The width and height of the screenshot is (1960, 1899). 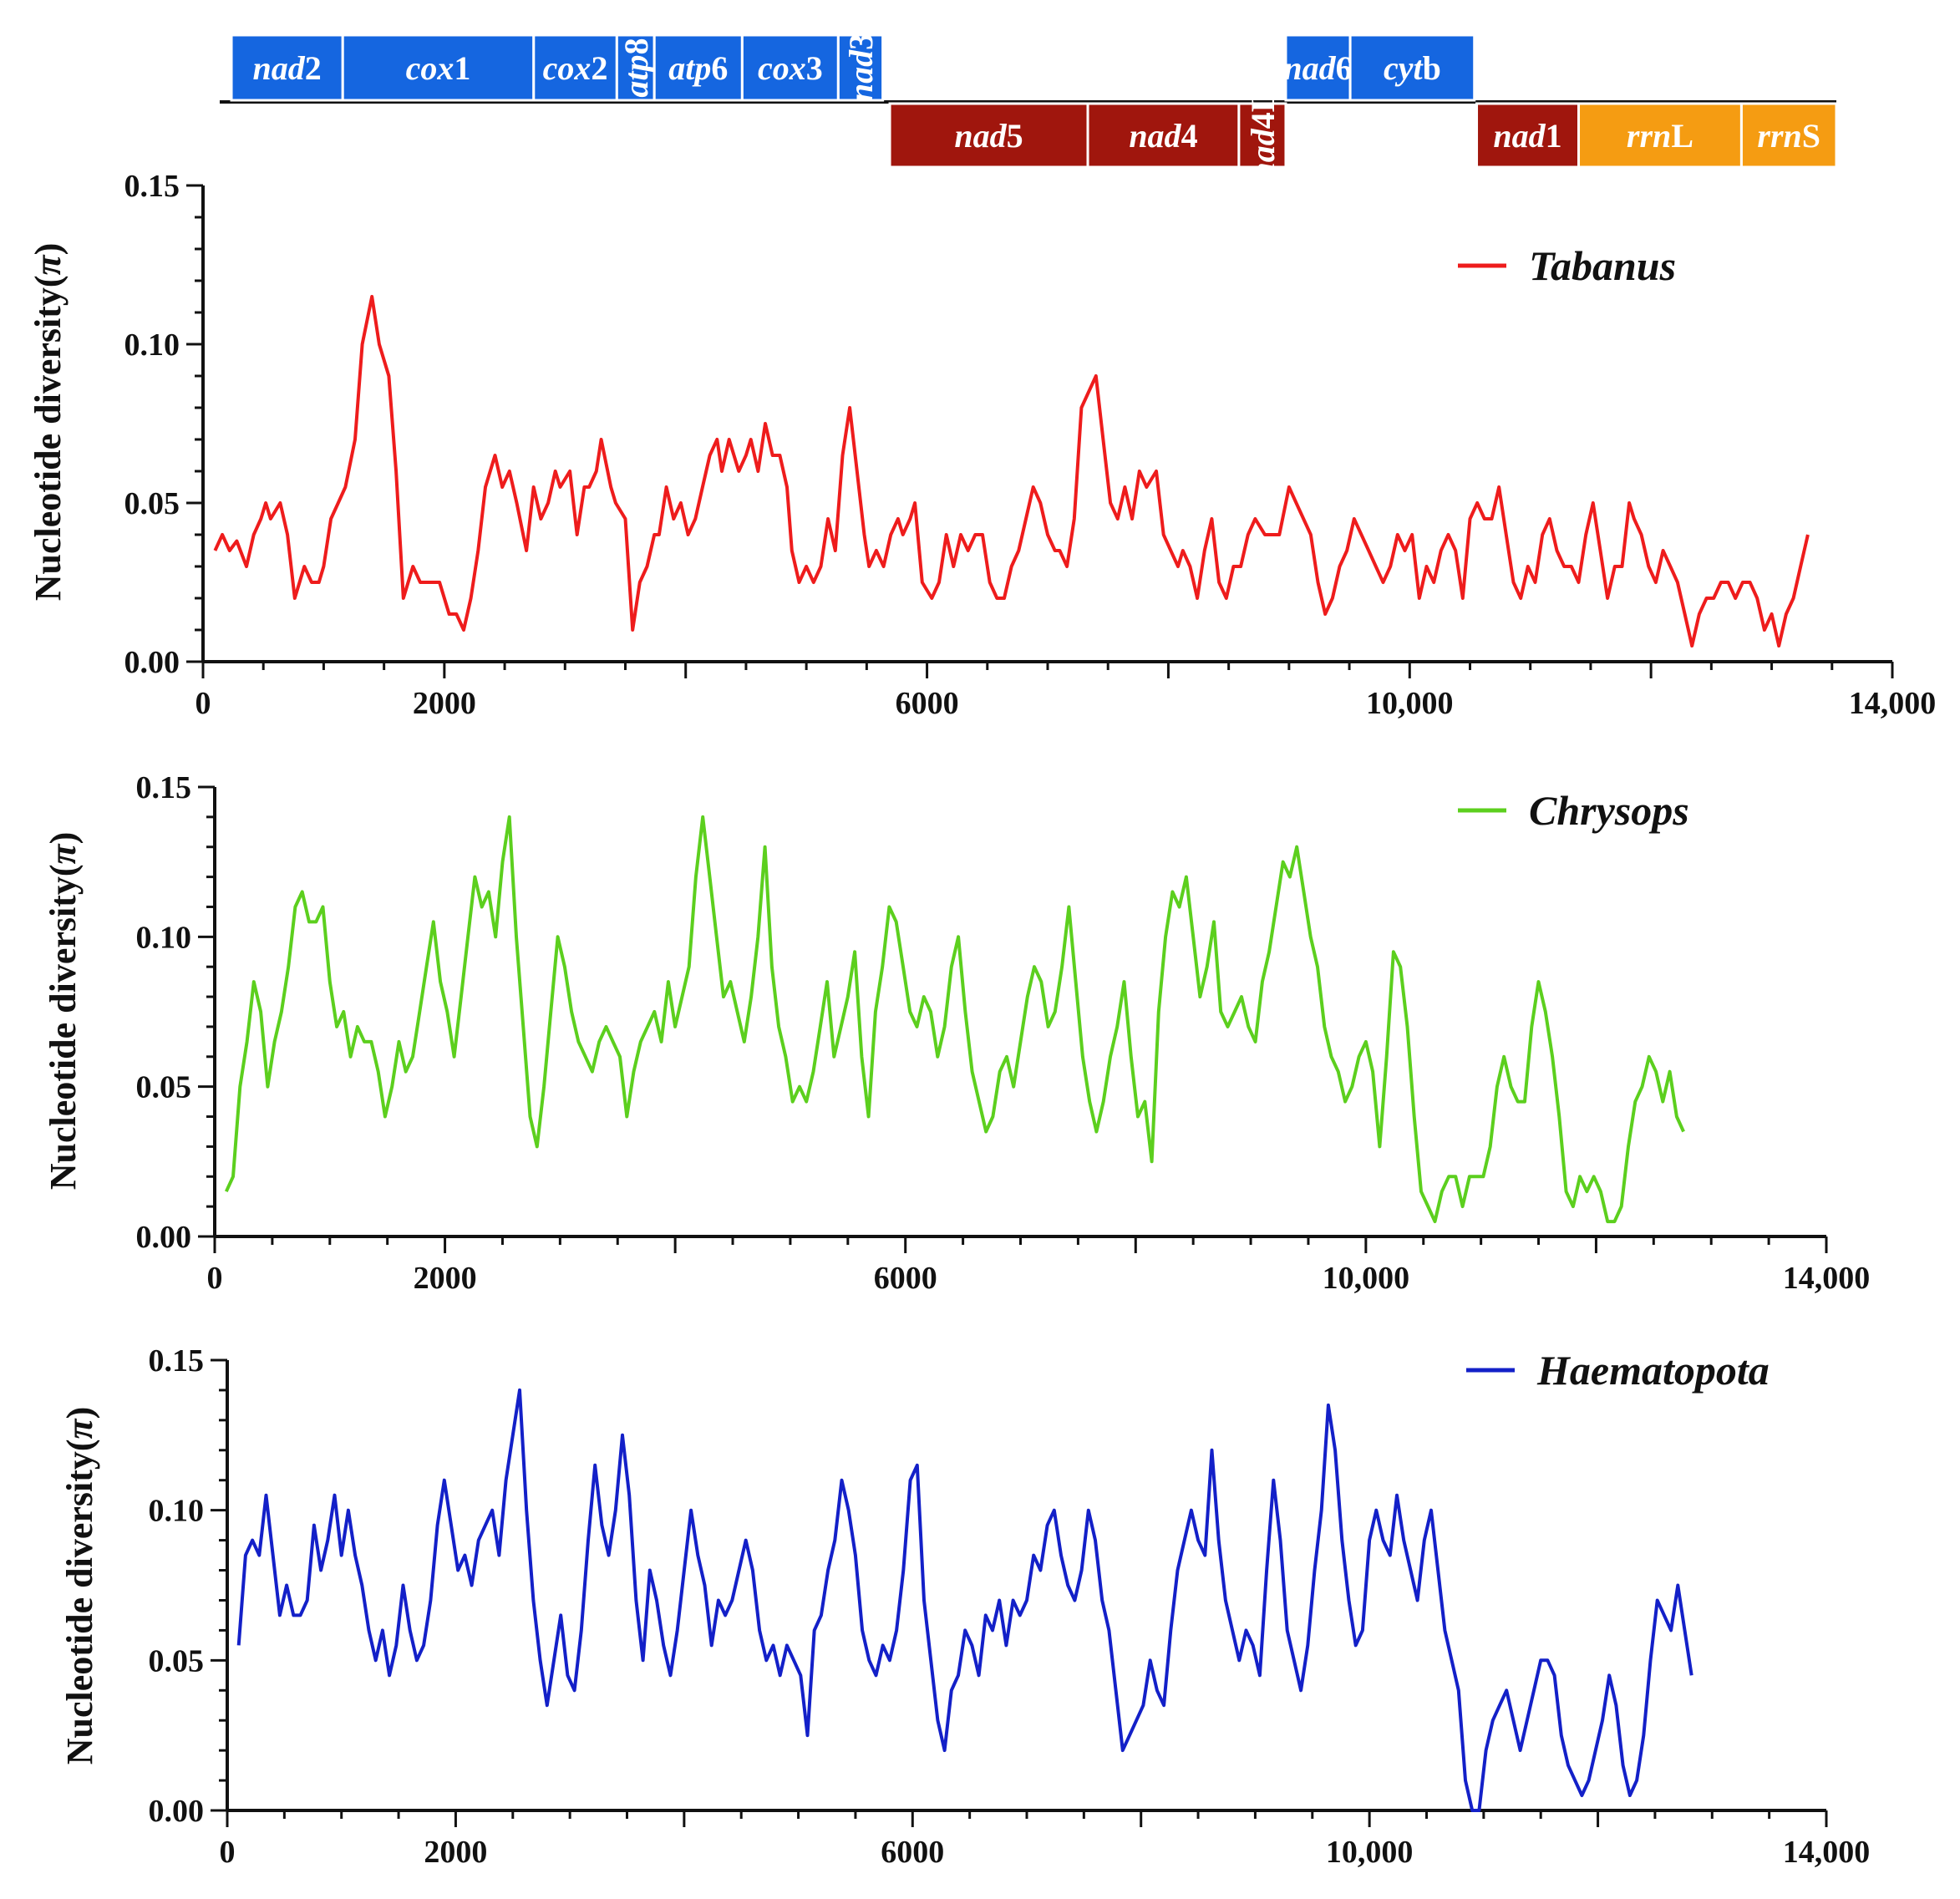 I want to click on gene-label-nad6: nad6, so click(x=1317, y=68).